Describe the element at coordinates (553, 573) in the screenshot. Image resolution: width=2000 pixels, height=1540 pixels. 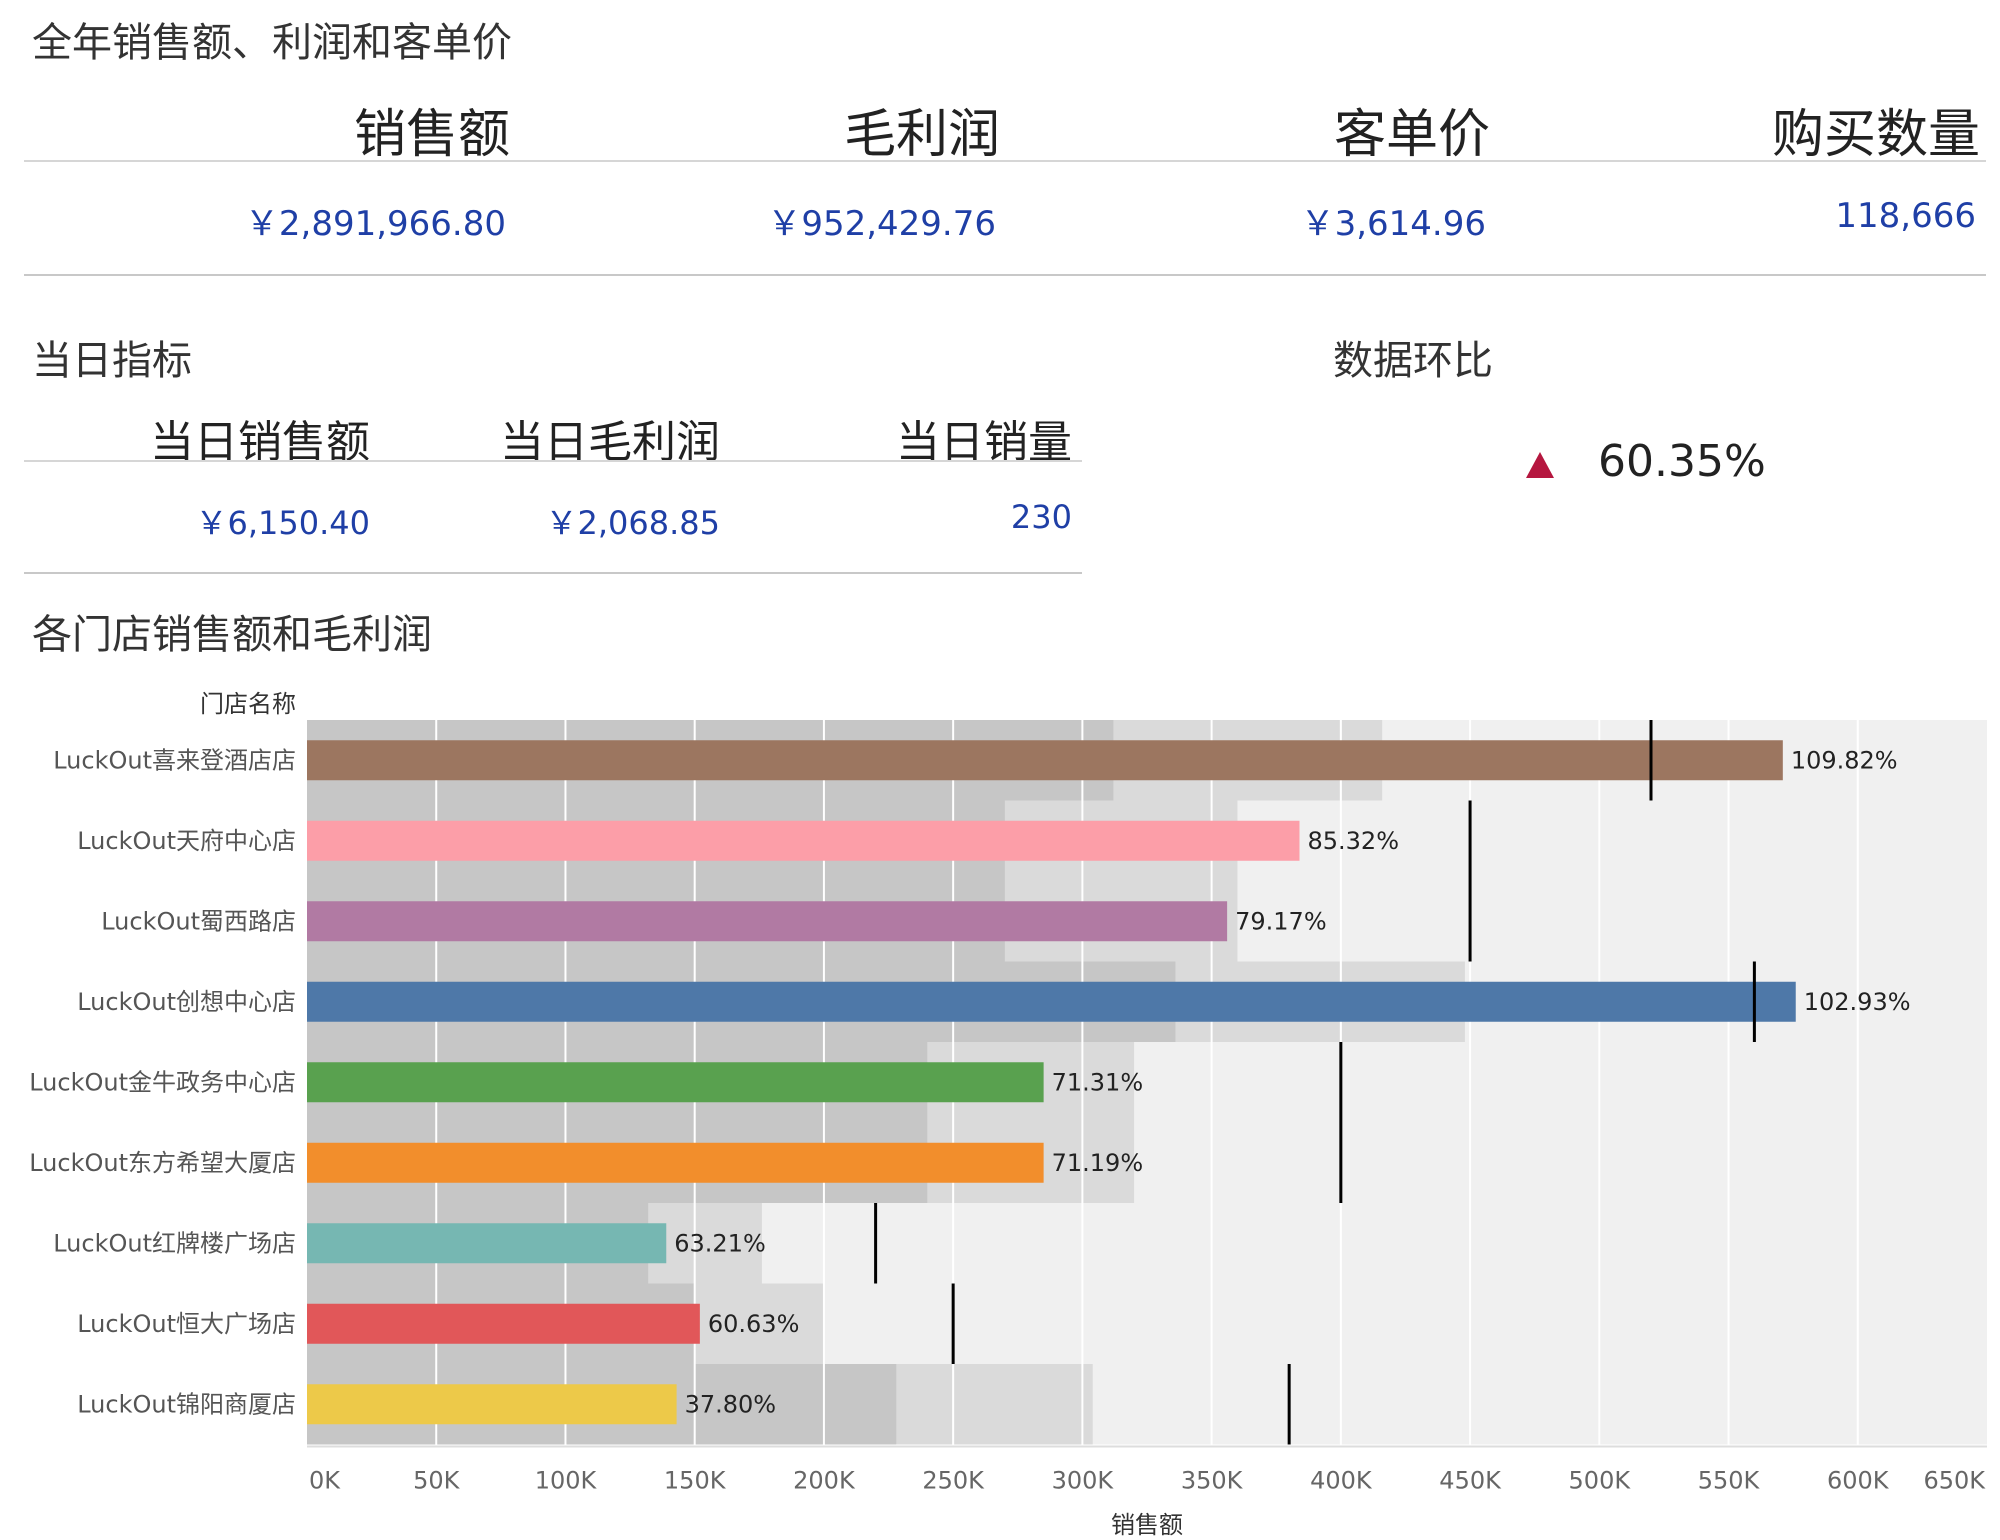
I see `daily-bottom-rule` at that location.